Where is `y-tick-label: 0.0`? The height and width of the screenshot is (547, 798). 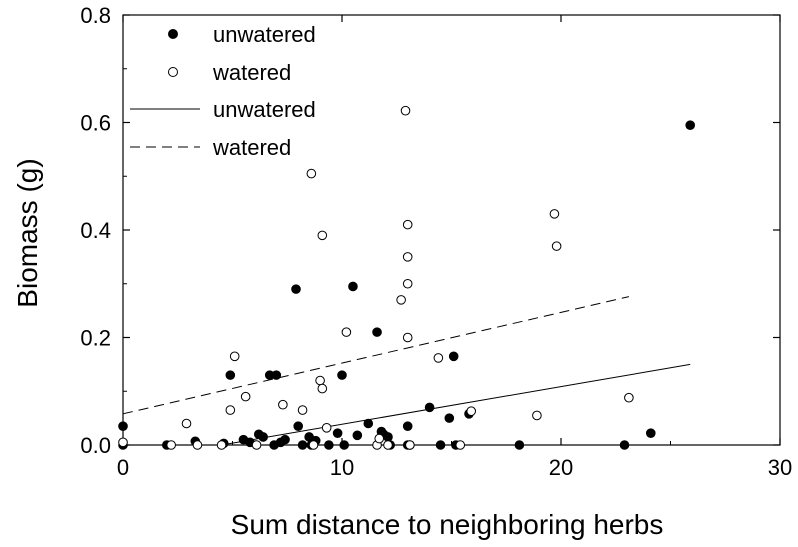 y-tick-label: 0.0 is located at coordinates (95, 445).